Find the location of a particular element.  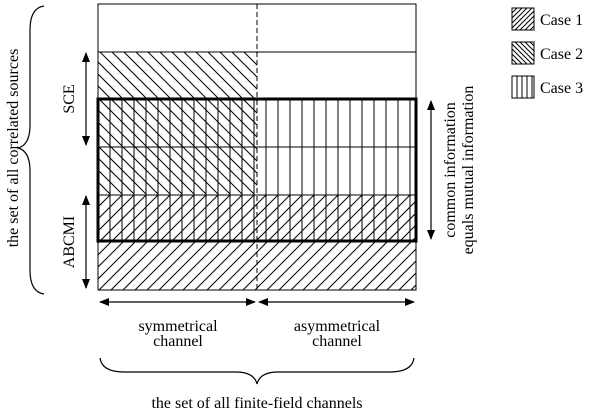

left-brace is located at coordinates (31, 150).